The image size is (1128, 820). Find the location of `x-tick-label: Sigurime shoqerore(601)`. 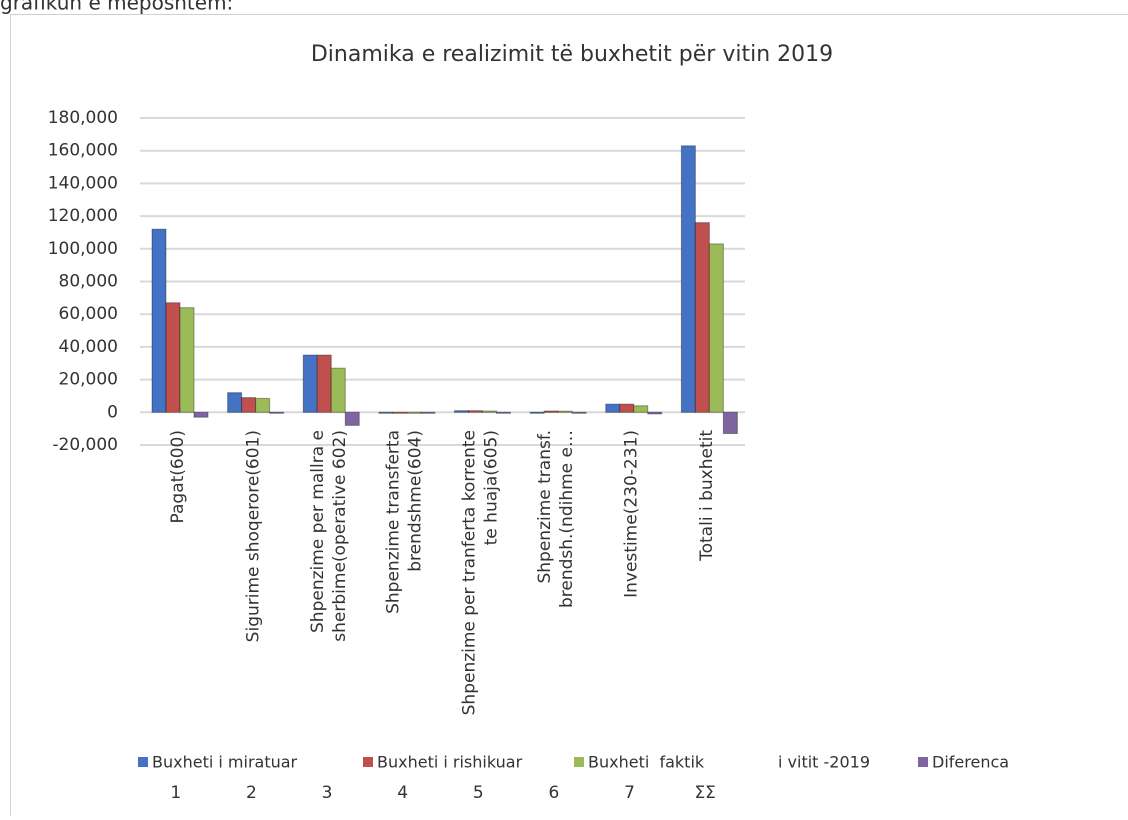

x-tick-label: Sigurime shoqerore(601) is located at coordinates (253, 536).